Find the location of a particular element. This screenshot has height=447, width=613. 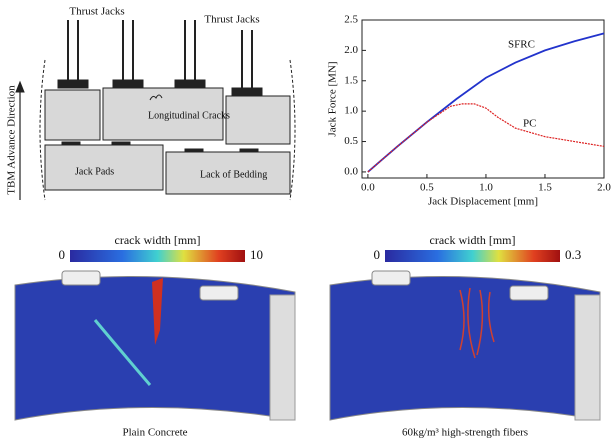

x-tick-label: 0.5 is located at coordinates (427, 188).